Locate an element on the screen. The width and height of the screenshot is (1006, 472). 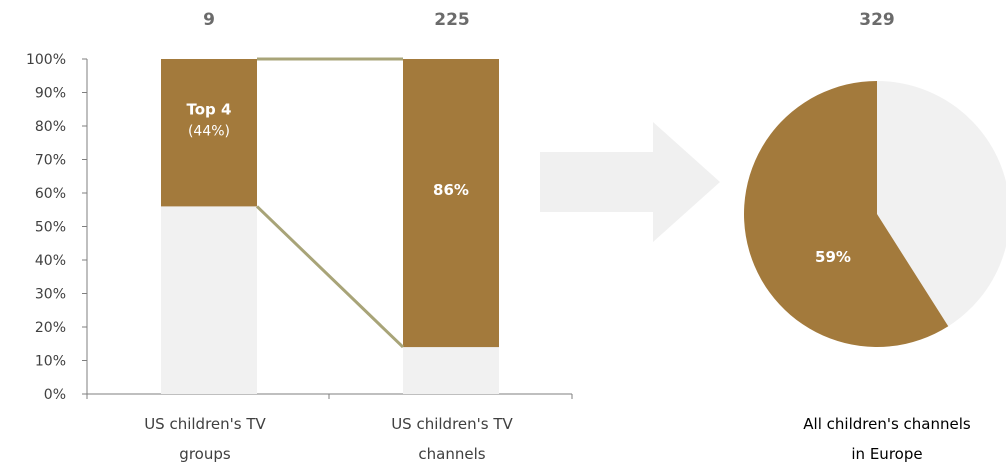
y-tick-label: 20% is located at coordinates (50, 328).